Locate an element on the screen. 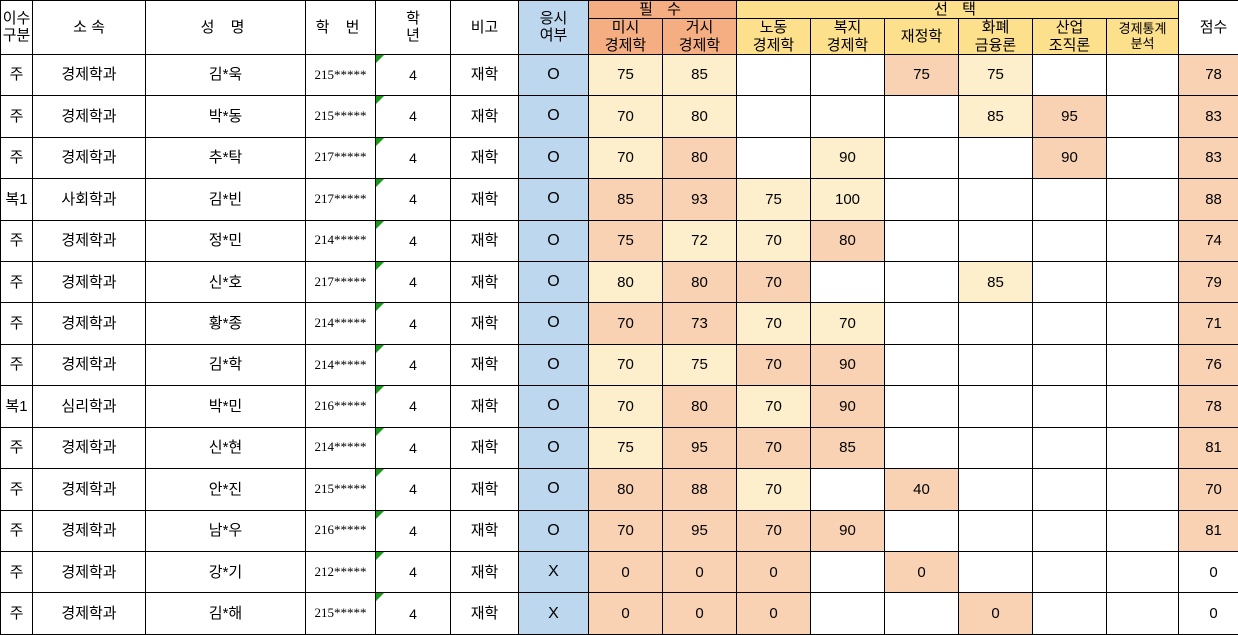  cell-student-name: 신*호 is located at coordinates (225, 282).